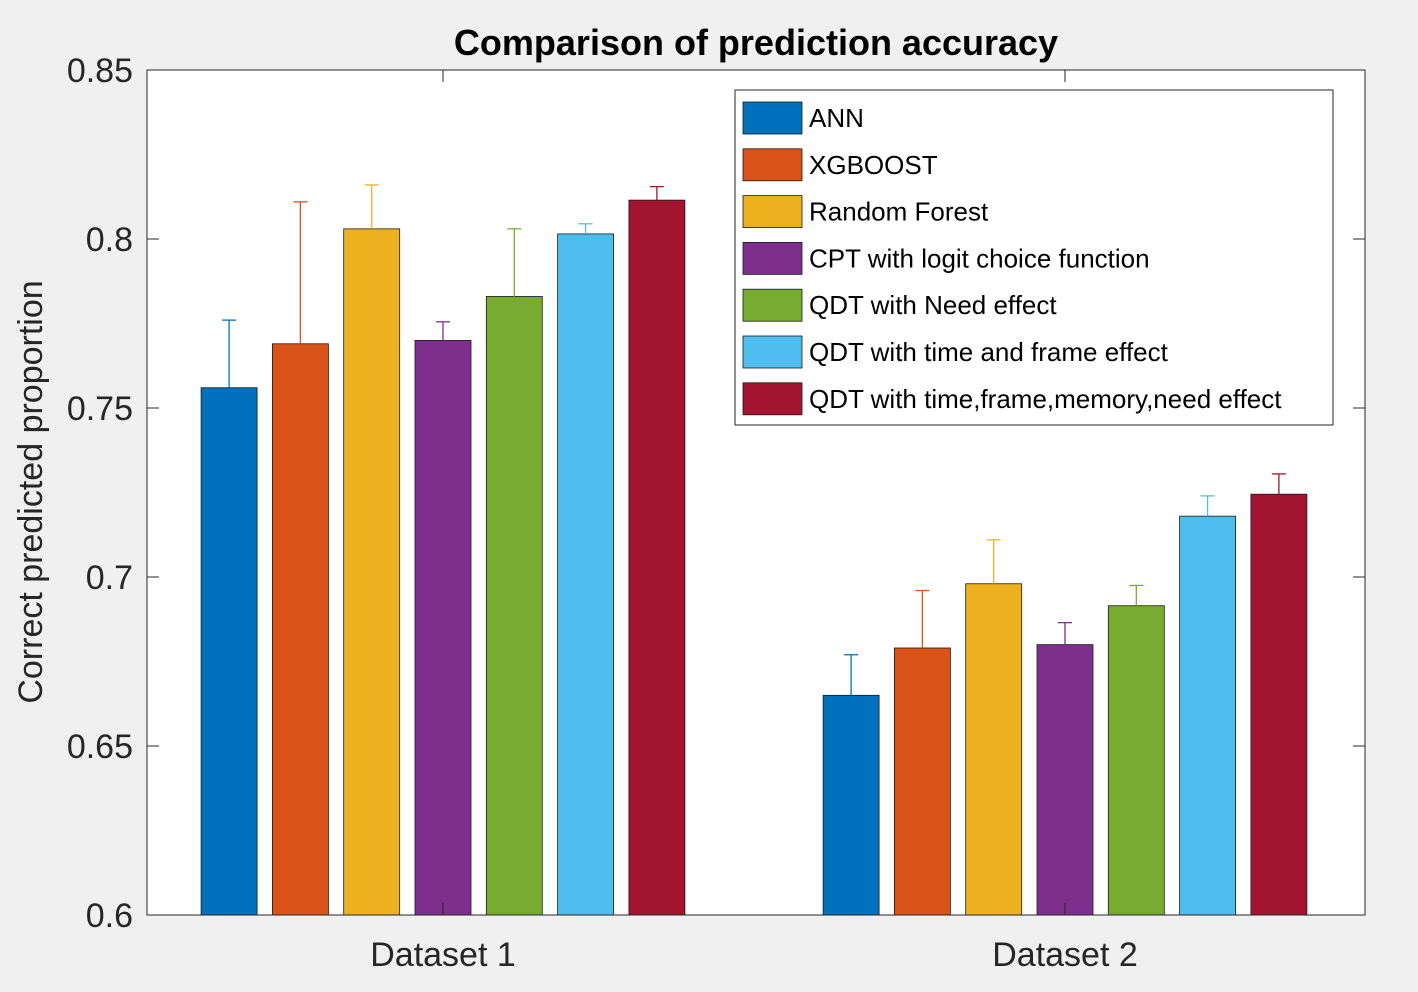 This screenshot has width=1418, height=992. I want to click on legend-label: XGBOOST, so click(873, 165).